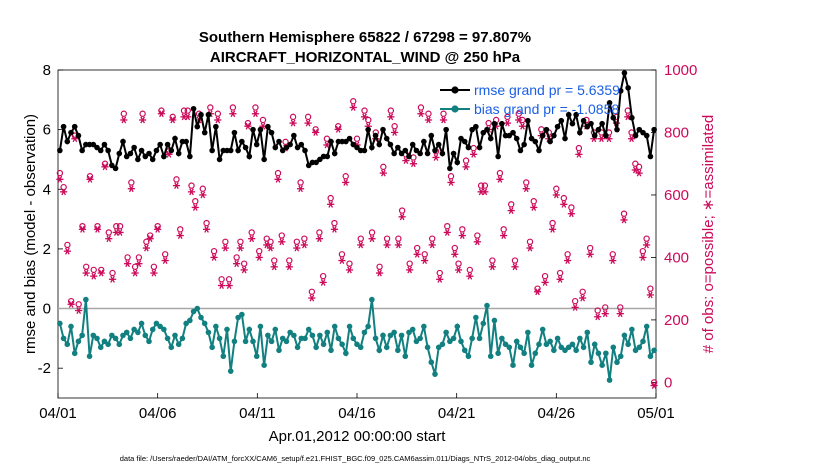 The height and width of the screenshot is (470, 830). I want to click on legend-bias-marker, so click(455, 109).